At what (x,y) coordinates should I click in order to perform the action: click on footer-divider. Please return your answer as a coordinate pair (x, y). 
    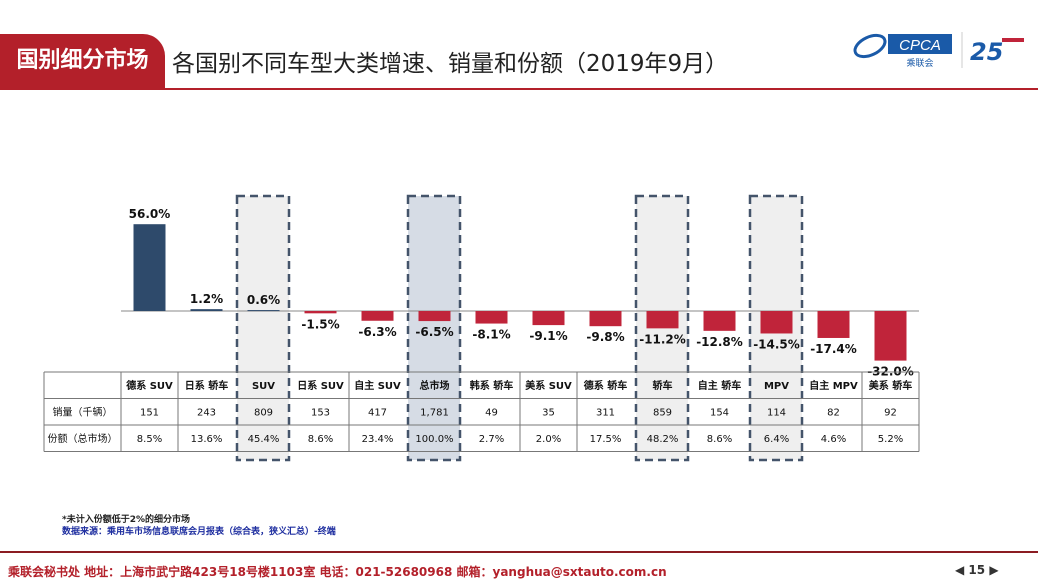
    Looking at the image, I should click on (519, 552).